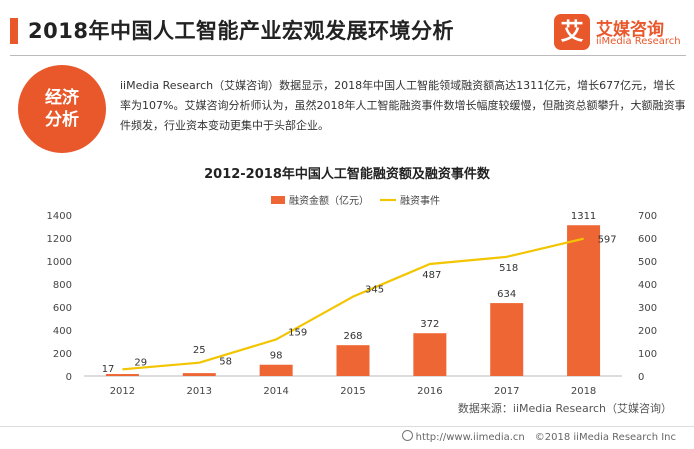 The width and height of the screenshot is (694, 449). What do you see at coordinates (429, 391) in the screenshot?
I see `x-tick-label: 2016` at bounding box center [429, 391].